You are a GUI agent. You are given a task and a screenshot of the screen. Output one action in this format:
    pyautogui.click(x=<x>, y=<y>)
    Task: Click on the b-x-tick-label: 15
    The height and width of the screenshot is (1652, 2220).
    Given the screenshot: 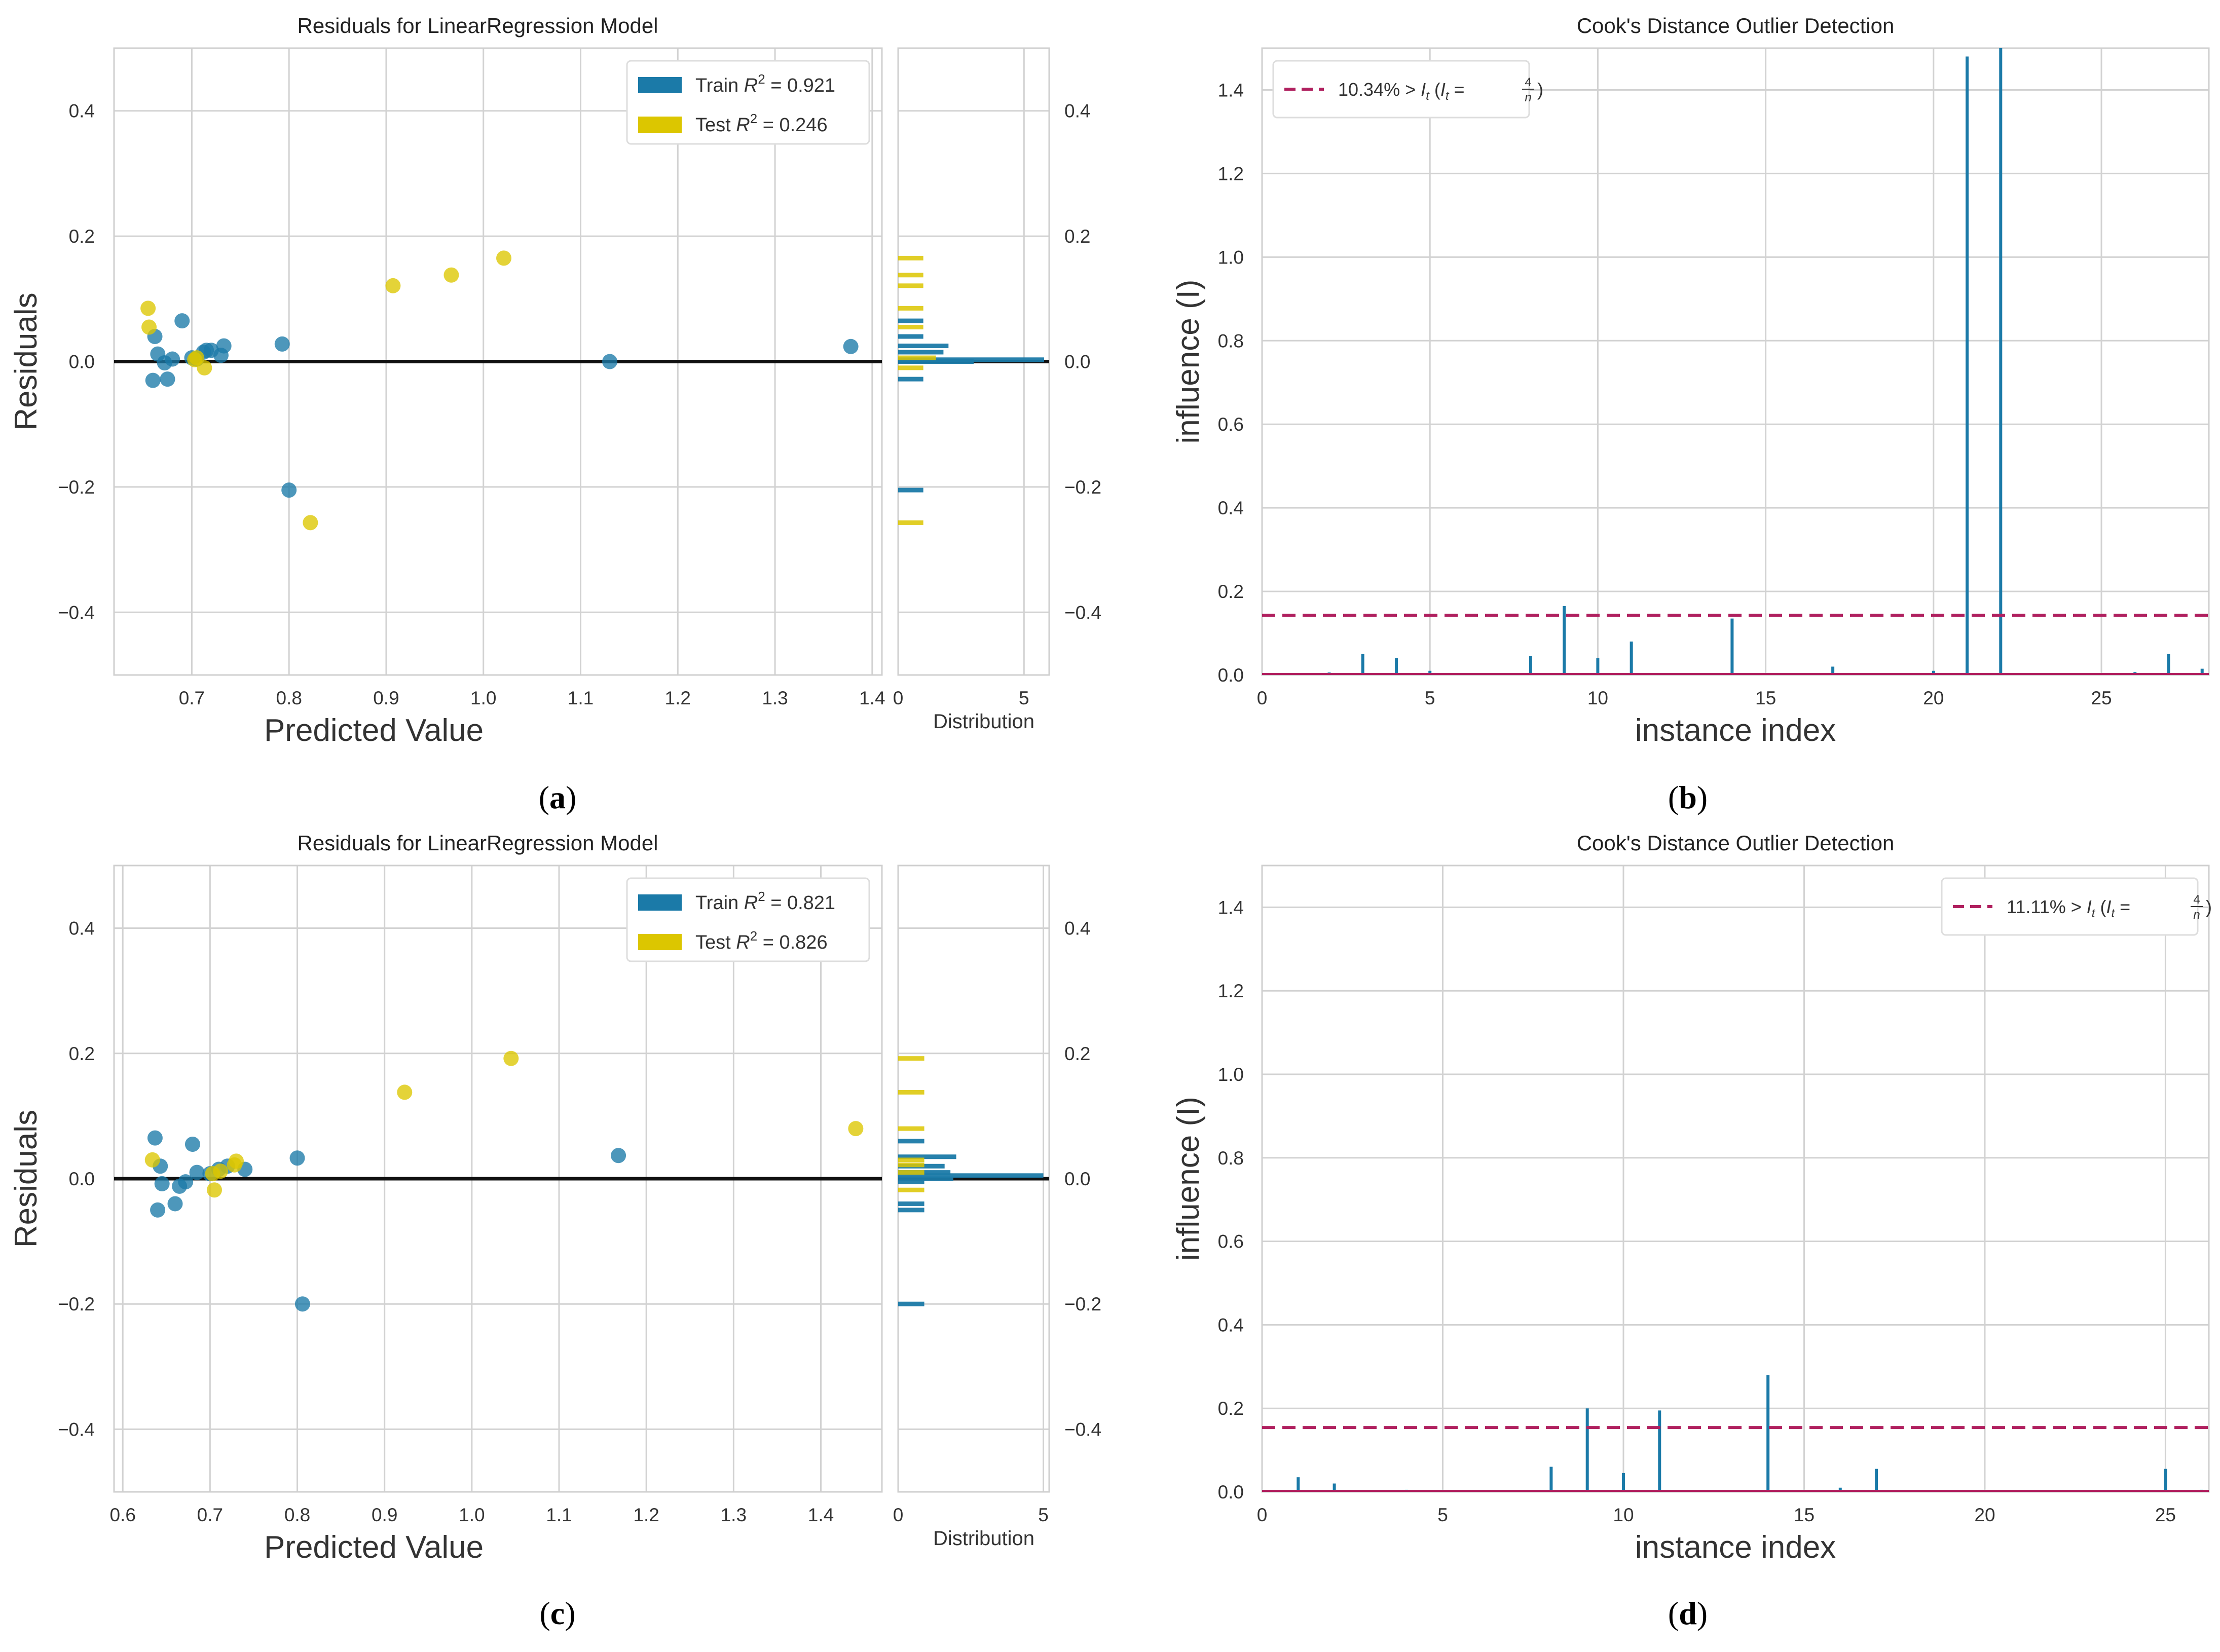 What is the action you would take?
    pyautogui.click(x=1765, y=698)
    